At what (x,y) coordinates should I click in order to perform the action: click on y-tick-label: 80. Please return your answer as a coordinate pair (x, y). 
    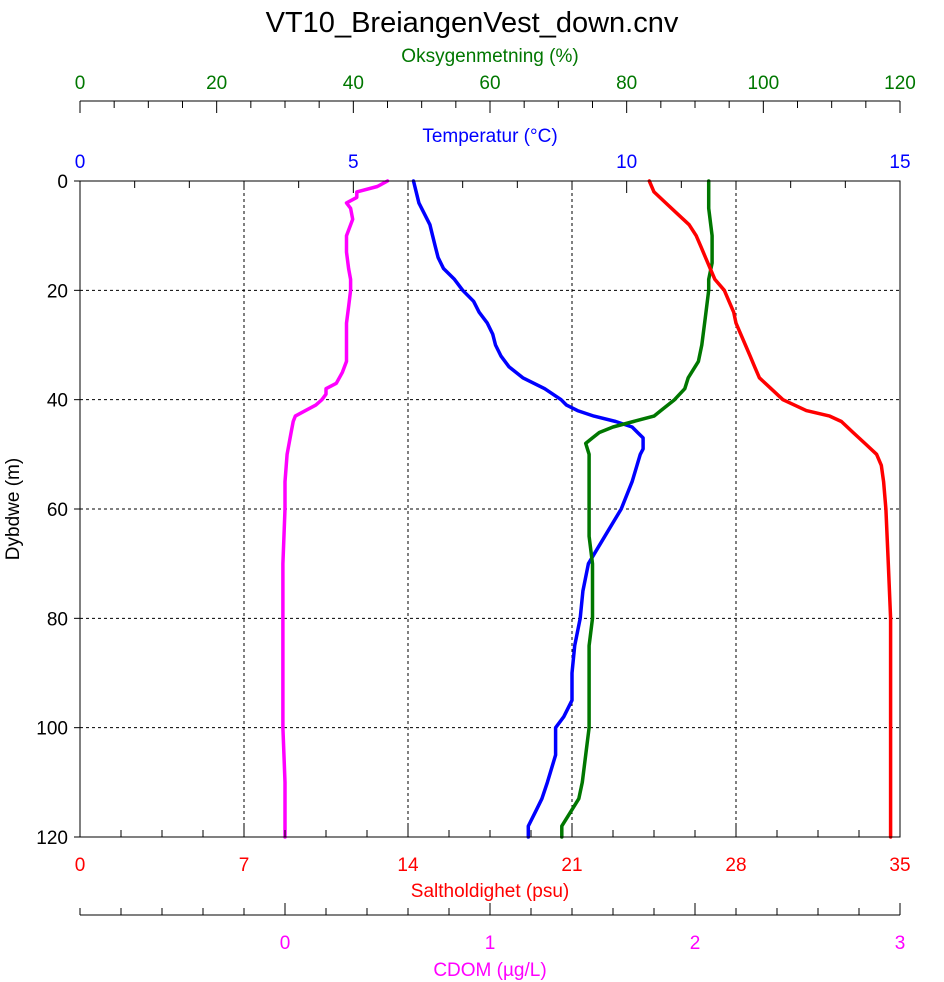
    Looking at the image, I should click on (57, 619).